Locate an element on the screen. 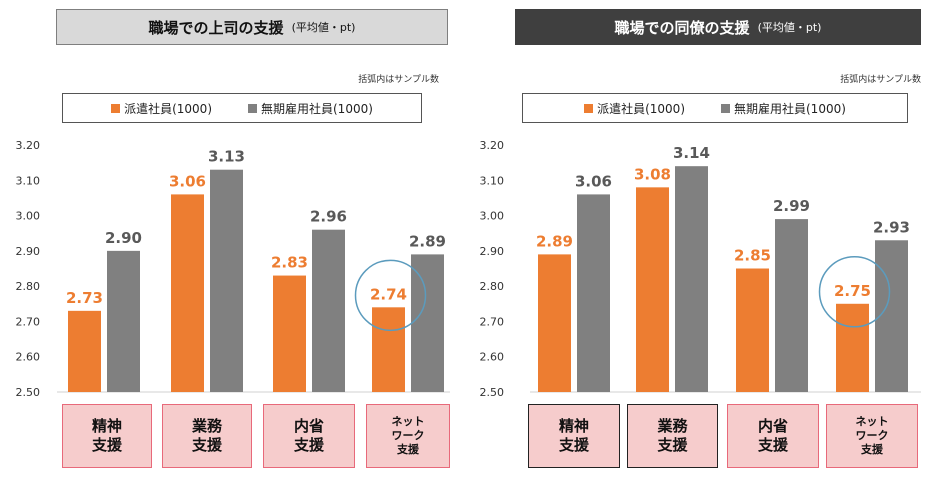  data-label: 2.90 is located at coordinates (123, 238).